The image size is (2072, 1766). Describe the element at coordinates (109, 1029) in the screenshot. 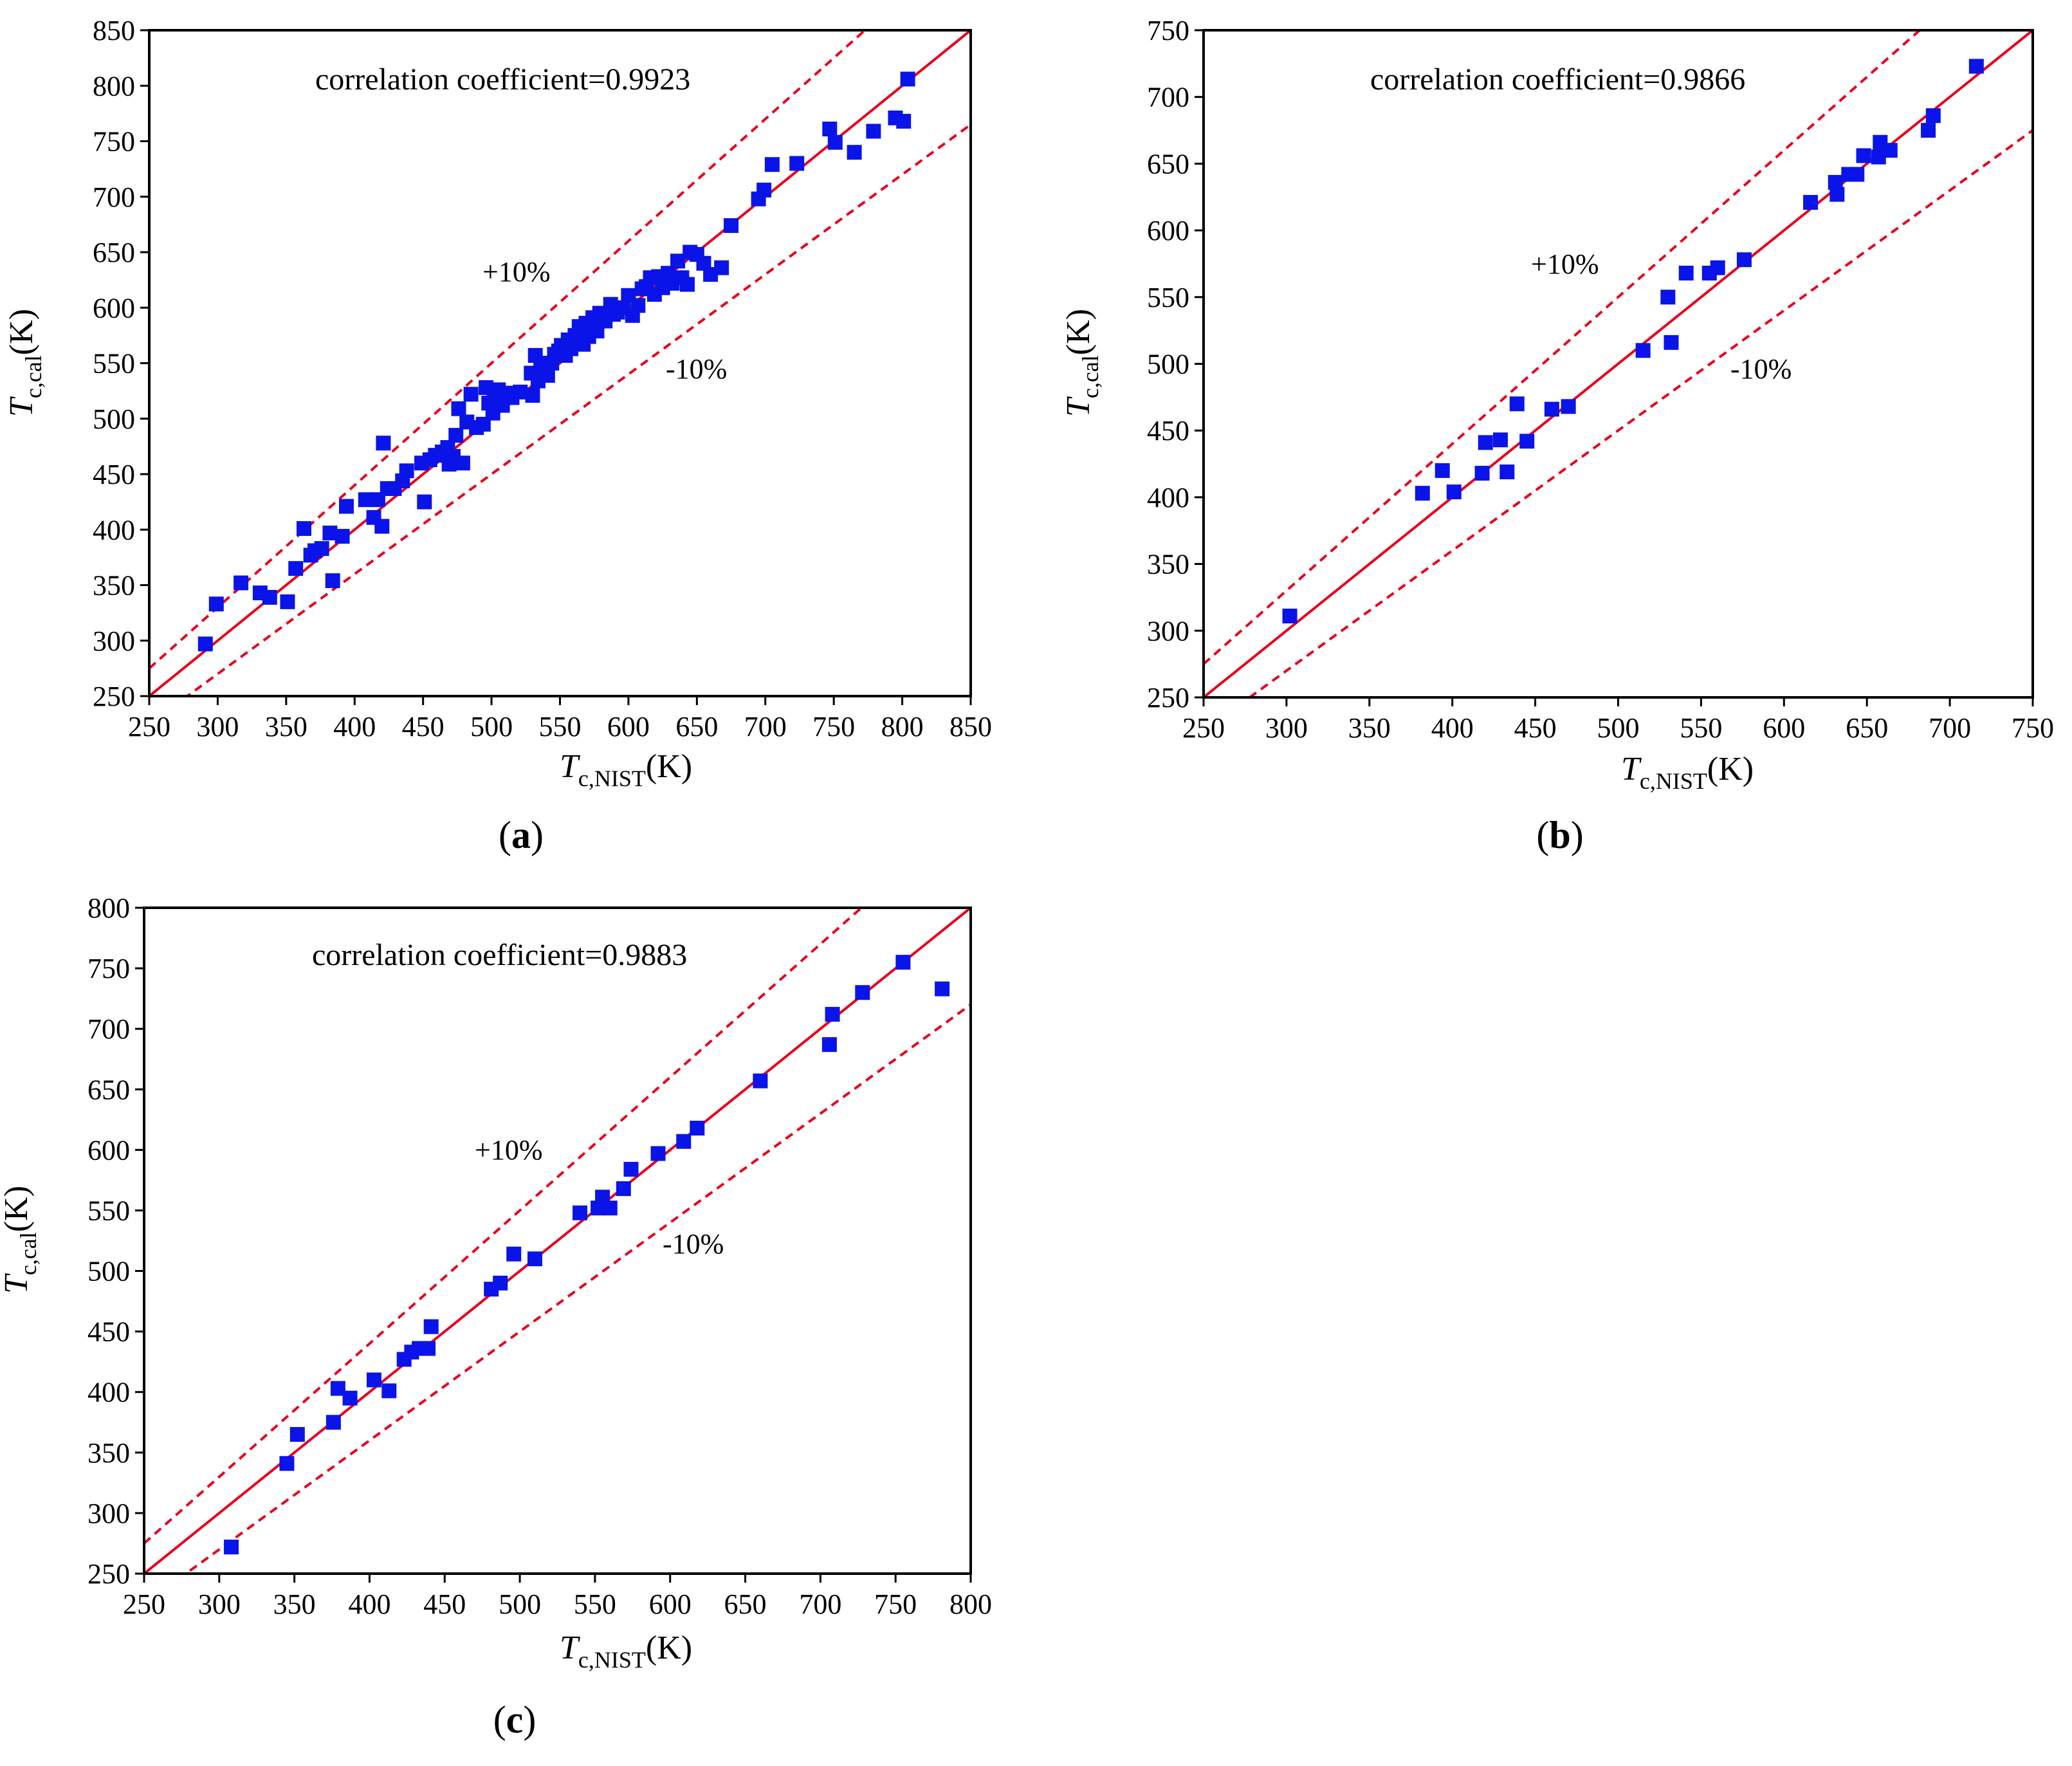

I see `y-tick-label: 700` at that location.